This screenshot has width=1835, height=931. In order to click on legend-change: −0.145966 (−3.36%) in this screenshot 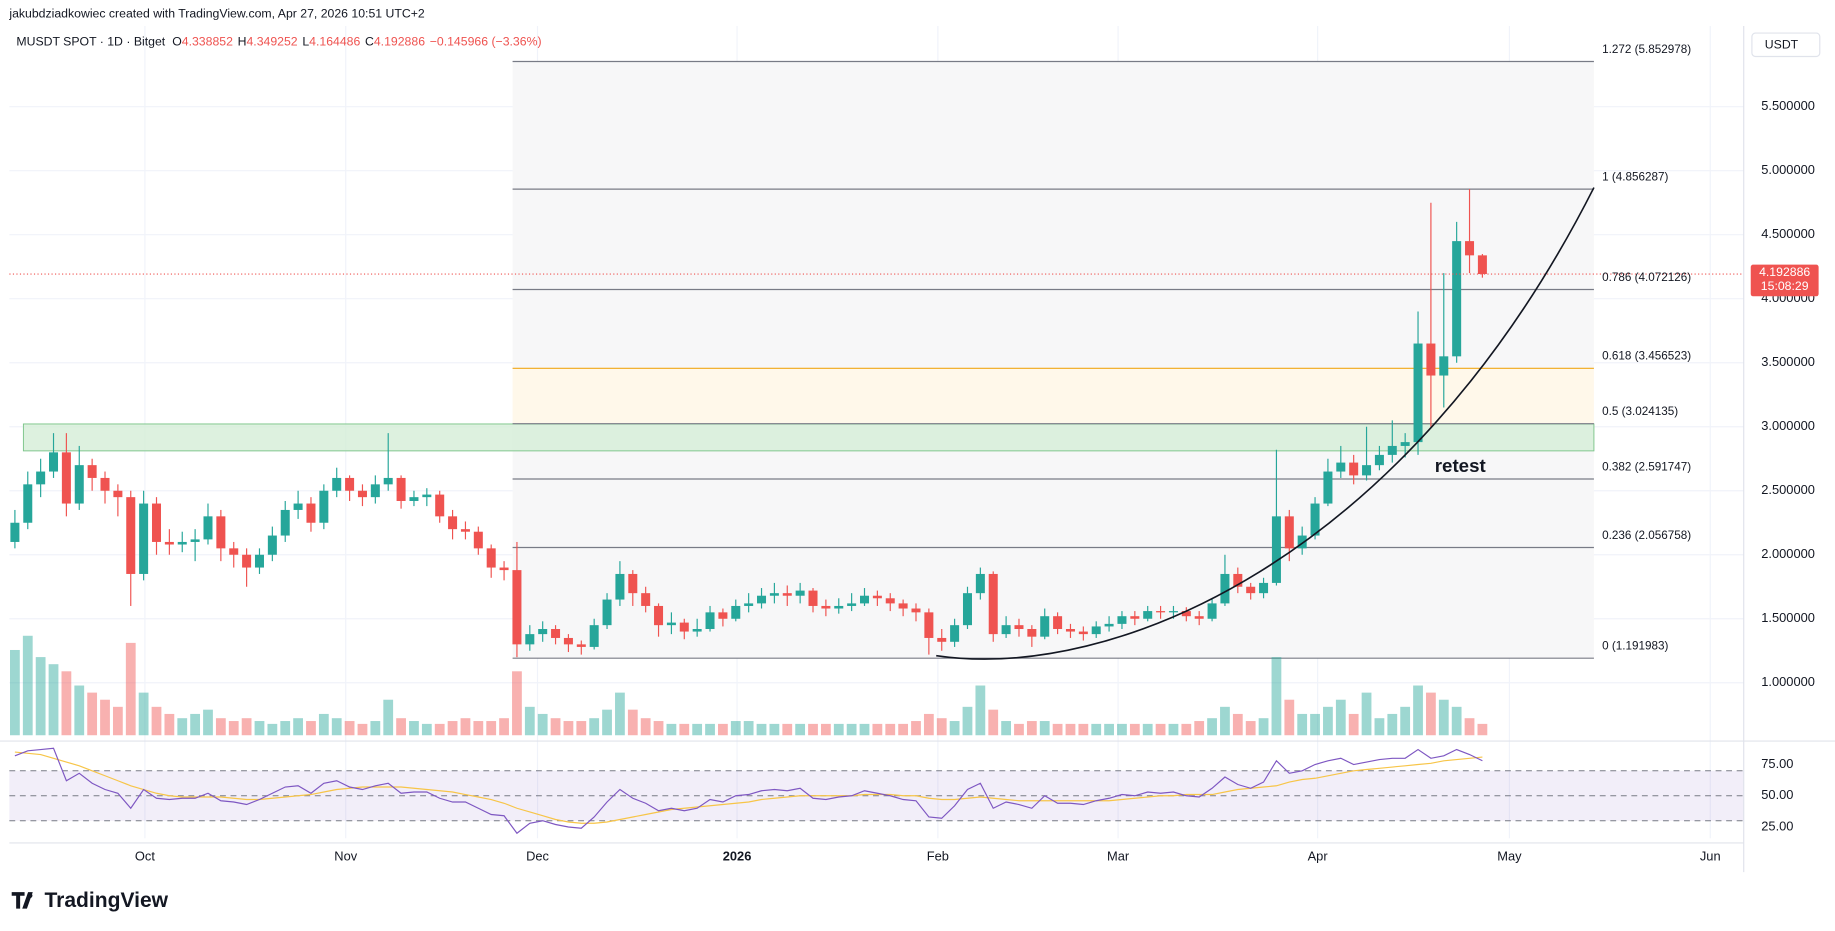, I will do `click(486, 42)`.